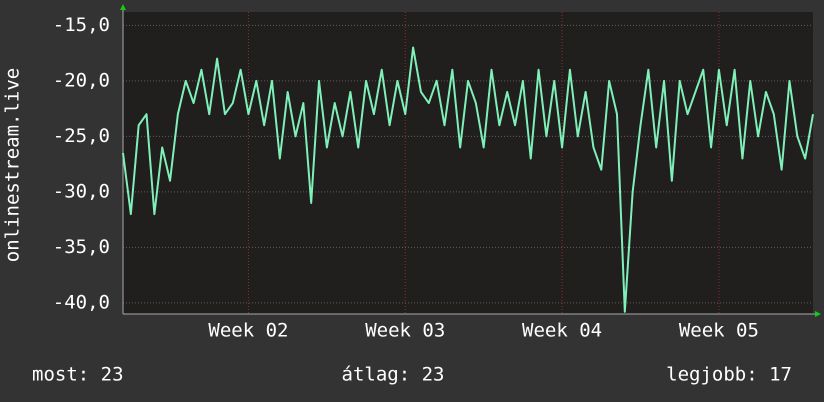  What do you see at coordinates (13, 165) in the screenshot?
I see `y-axis-label: onlinestream.live` at bounding box center [13, 165].